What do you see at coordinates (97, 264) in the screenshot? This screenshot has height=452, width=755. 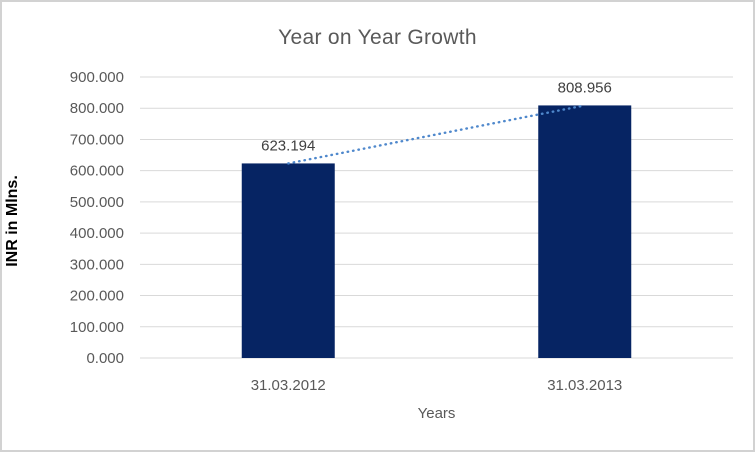 I see `y-tick-label: 300.000` at bounding box center [97, 264].